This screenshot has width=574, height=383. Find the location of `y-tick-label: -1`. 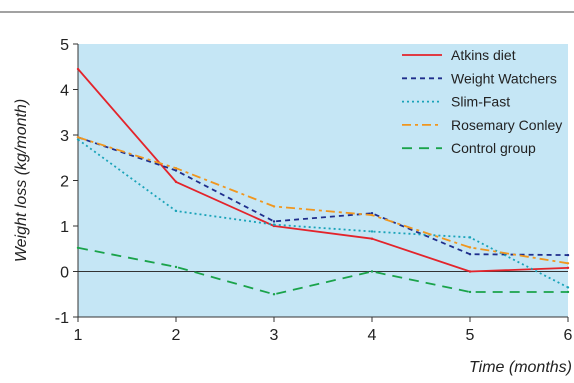

y-tick-label: -1 is located at coordinates (62, 318).